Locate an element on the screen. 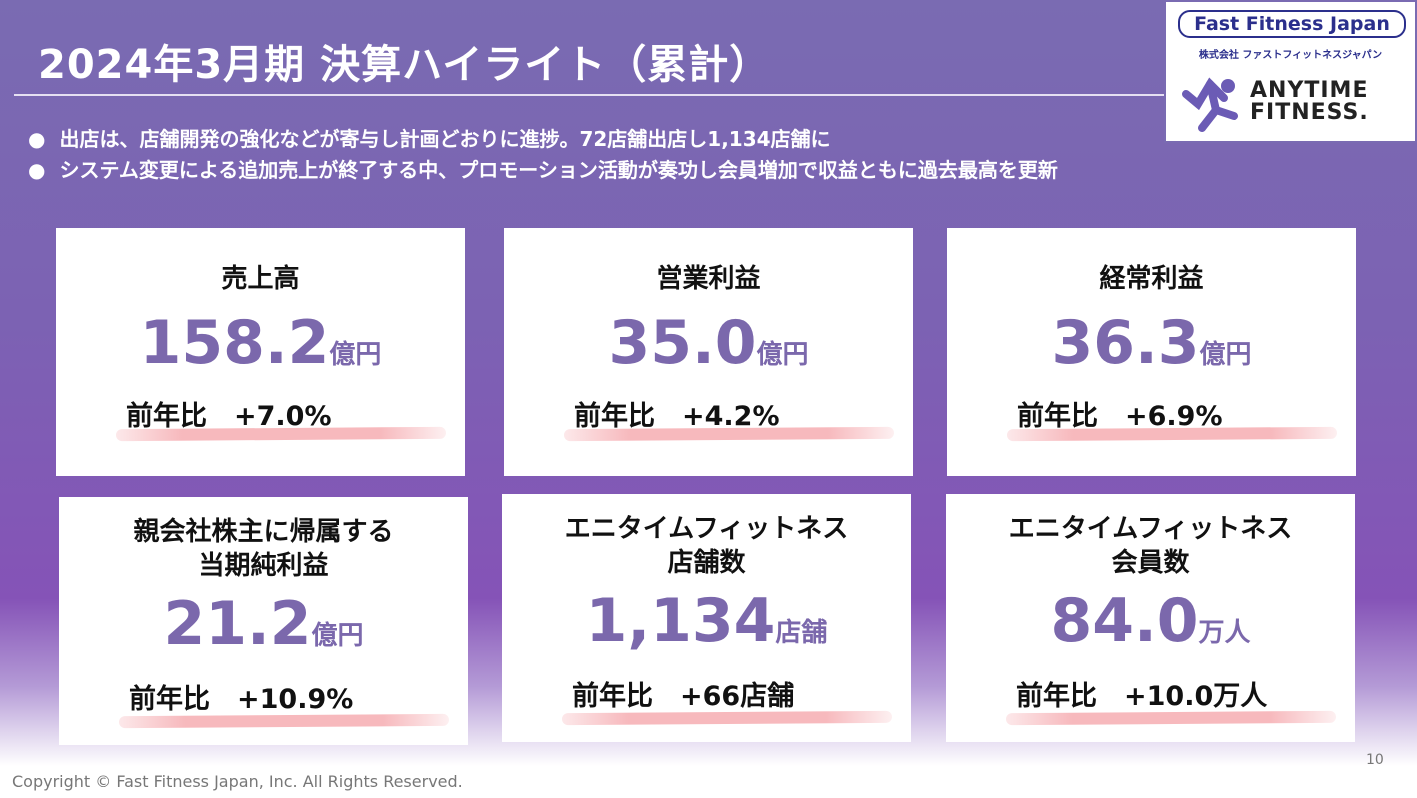 The image size is (1417, 798). runner-icon is located at coordinates (1210, 104).